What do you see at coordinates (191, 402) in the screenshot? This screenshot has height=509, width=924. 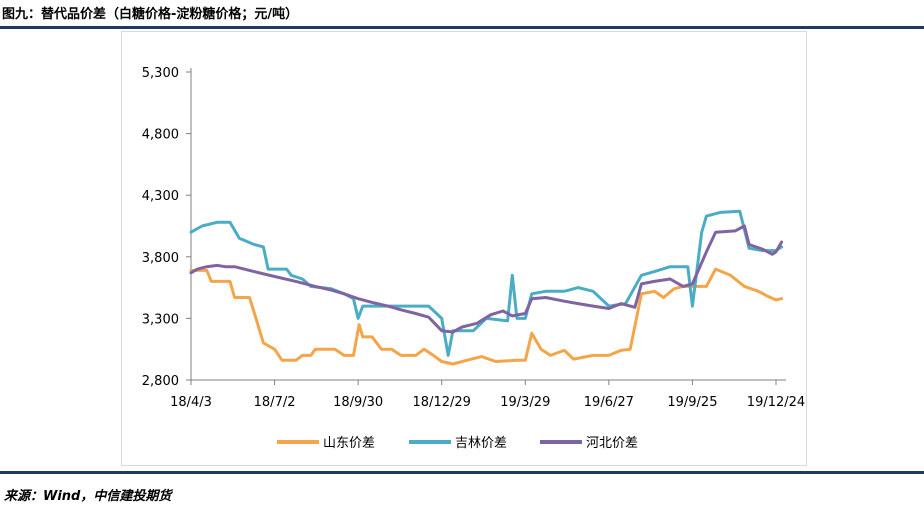 I see `x-tick-label: 18/4/3` at bounding box center [191, 402].